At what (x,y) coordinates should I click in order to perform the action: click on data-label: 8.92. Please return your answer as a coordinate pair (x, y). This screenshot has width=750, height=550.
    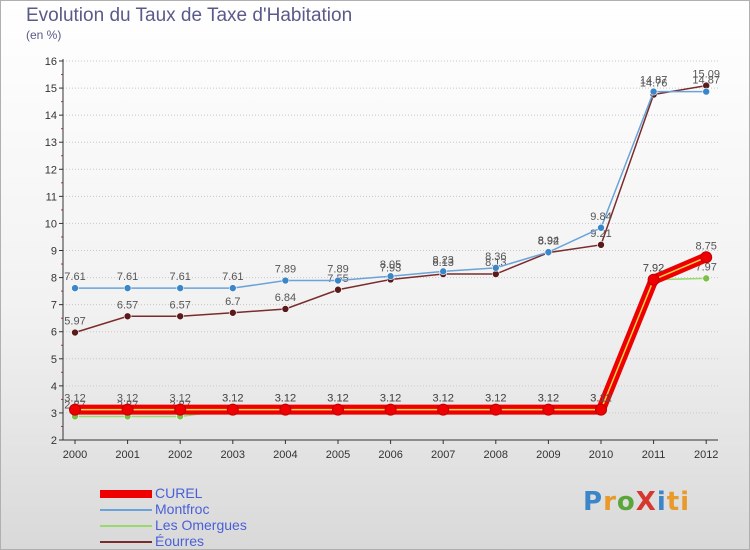
    Looking at the image, I should click on (548, 242).